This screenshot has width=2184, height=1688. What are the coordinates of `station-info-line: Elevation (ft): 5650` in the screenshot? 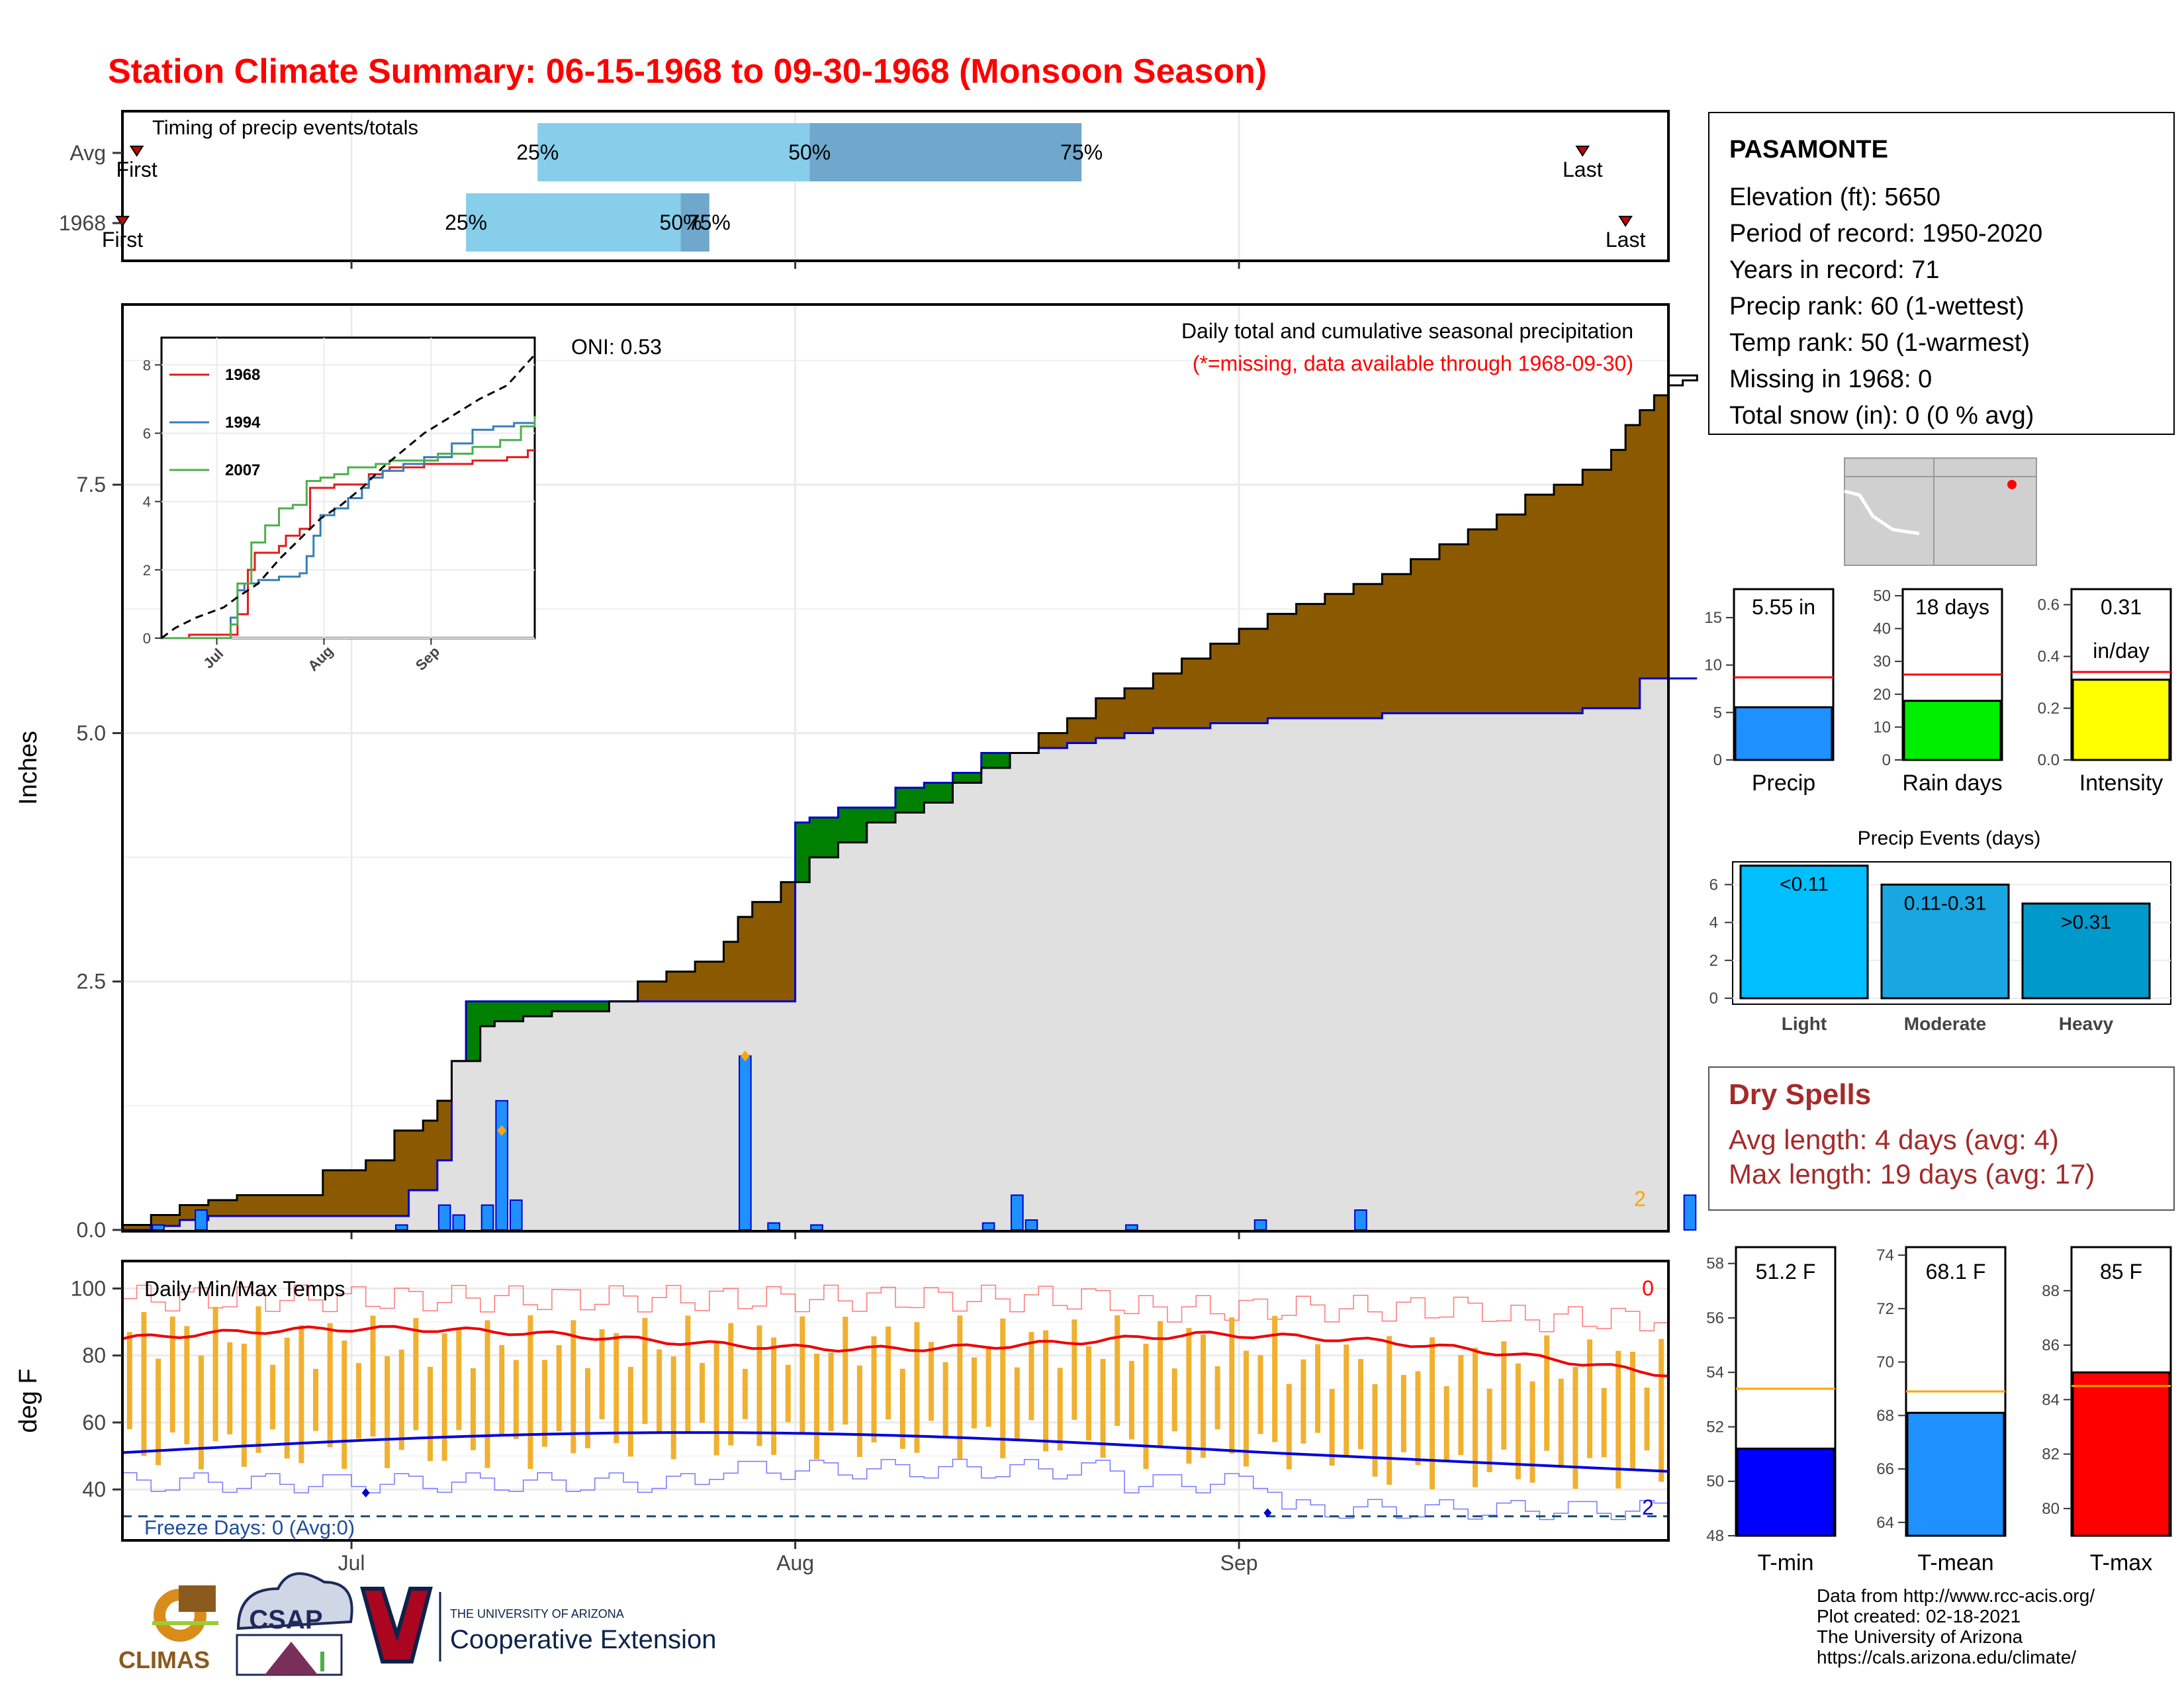 It's located at (1834, 197).